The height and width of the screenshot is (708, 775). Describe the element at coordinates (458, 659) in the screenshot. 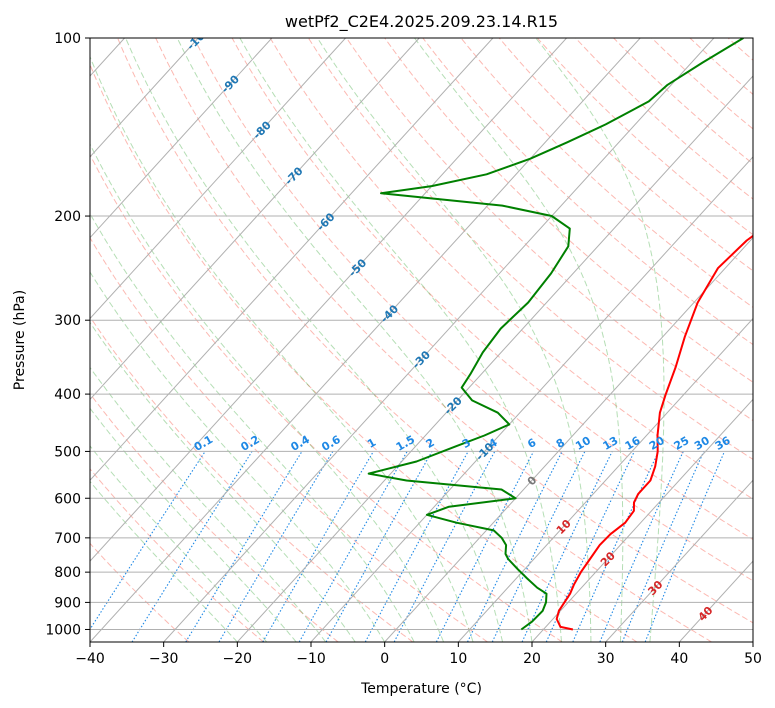

I see `x-tick-label: 10` at that location.